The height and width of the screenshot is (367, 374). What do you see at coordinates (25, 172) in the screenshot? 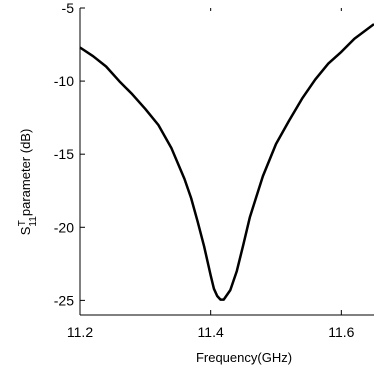
I see `y-axis-label-rest: parameter (dB)` at bounding box center [25, 172].